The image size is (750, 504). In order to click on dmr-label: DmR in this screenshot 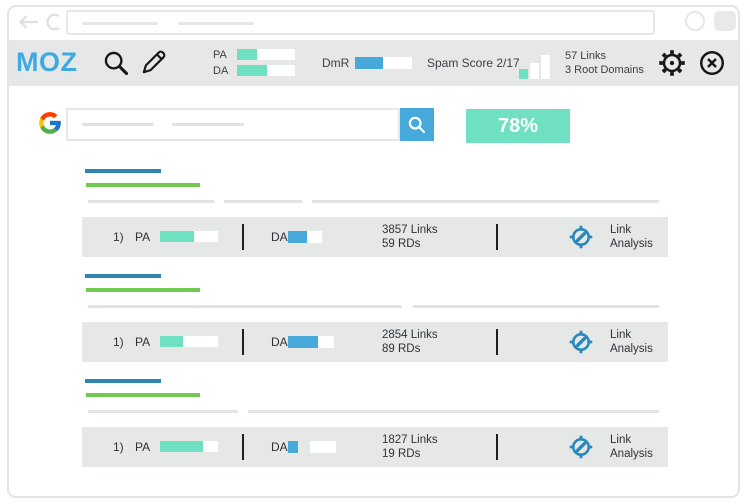, I will do `click(336, 63)`.